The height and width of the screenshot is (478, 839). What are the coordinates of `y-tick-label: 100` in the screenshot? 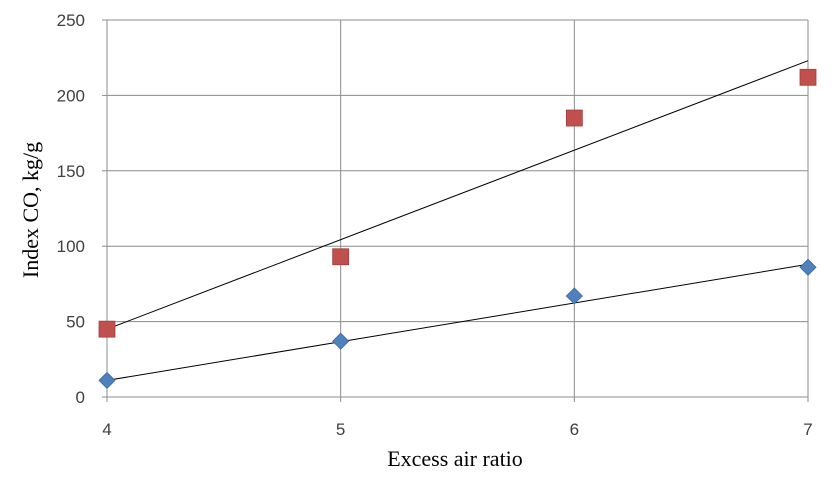 It's located at (71, 246).